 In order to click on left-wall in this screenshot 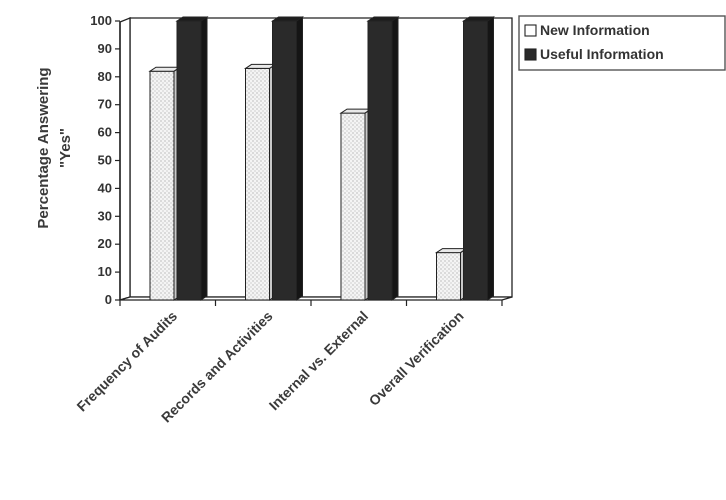, I will do `click(125, 159)`.